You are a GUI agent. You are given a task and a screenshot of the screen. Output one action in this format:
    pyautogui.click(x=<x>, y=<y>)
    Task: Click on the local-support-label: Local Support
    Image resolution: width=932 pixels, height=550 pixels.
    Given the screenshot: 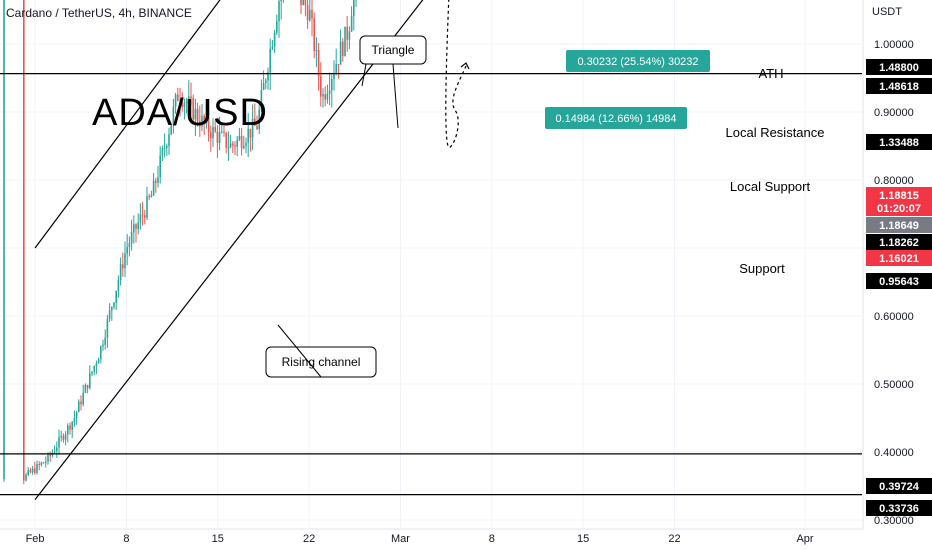 What is the action you would take?
    pyautogui.click(x=770, y=186)
    